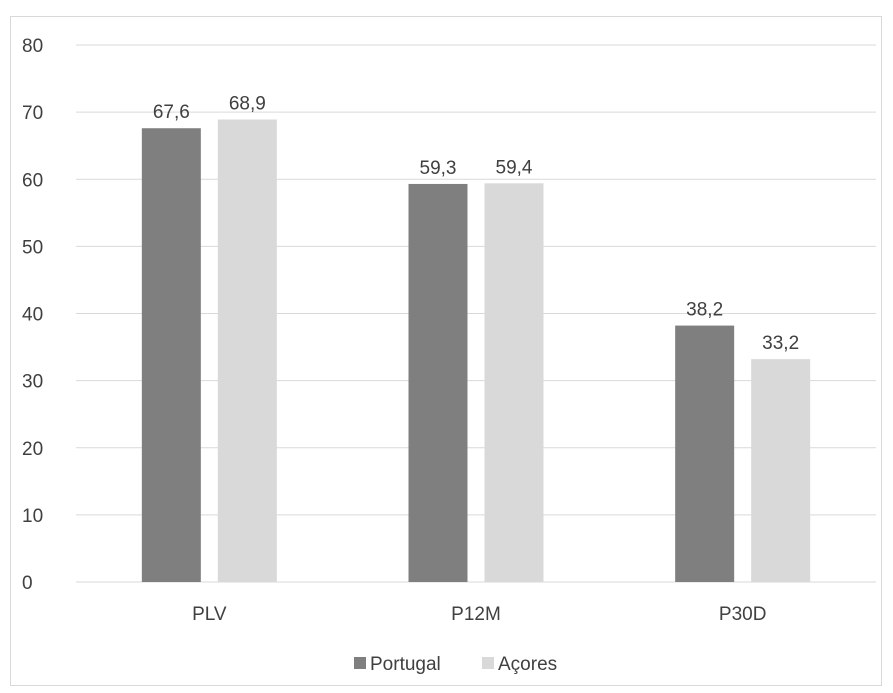  I want to click on bar-p30d-acores, so click(781, 470).